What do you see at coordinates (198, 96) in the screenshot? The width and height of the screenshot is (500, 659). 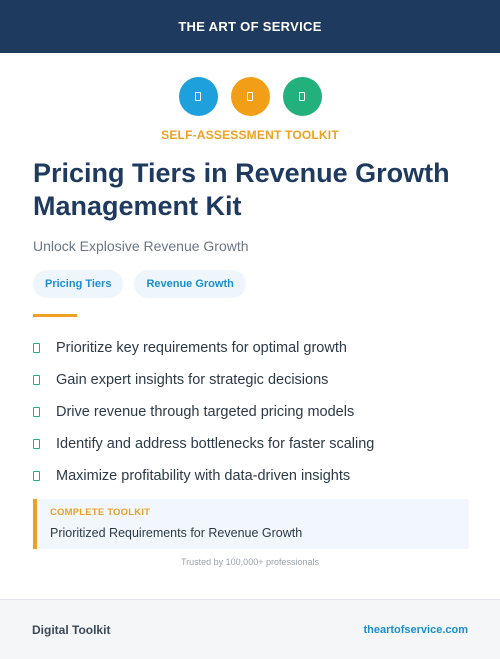 I see `document-icon` at bounding box center [198, 96].